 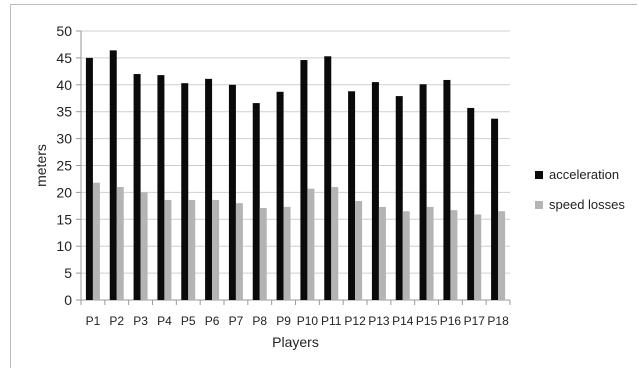 What do you see at coordinates (144, 246) in the screenshot?
I see `bar-speed-losses-p3` at bounding box center [144, 246].